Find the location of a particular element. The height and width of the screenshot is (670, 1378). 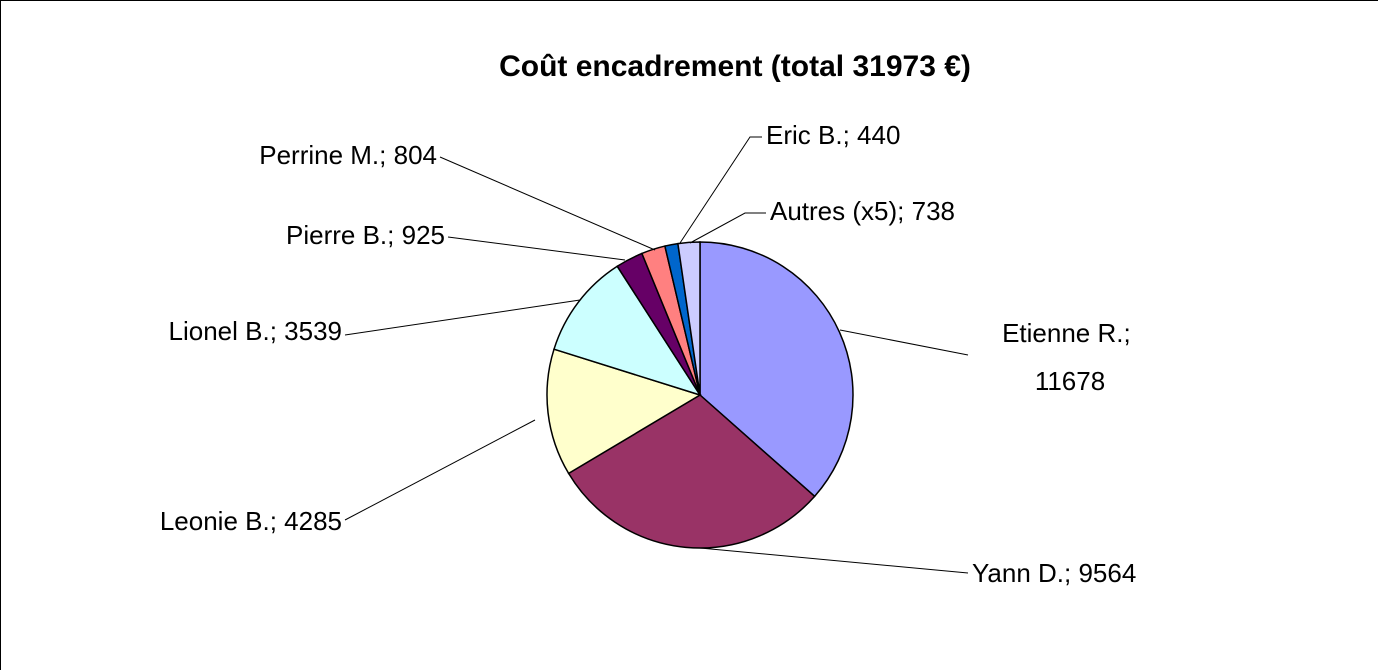

label-value: 9564 is located at coordinates (1107, 573).